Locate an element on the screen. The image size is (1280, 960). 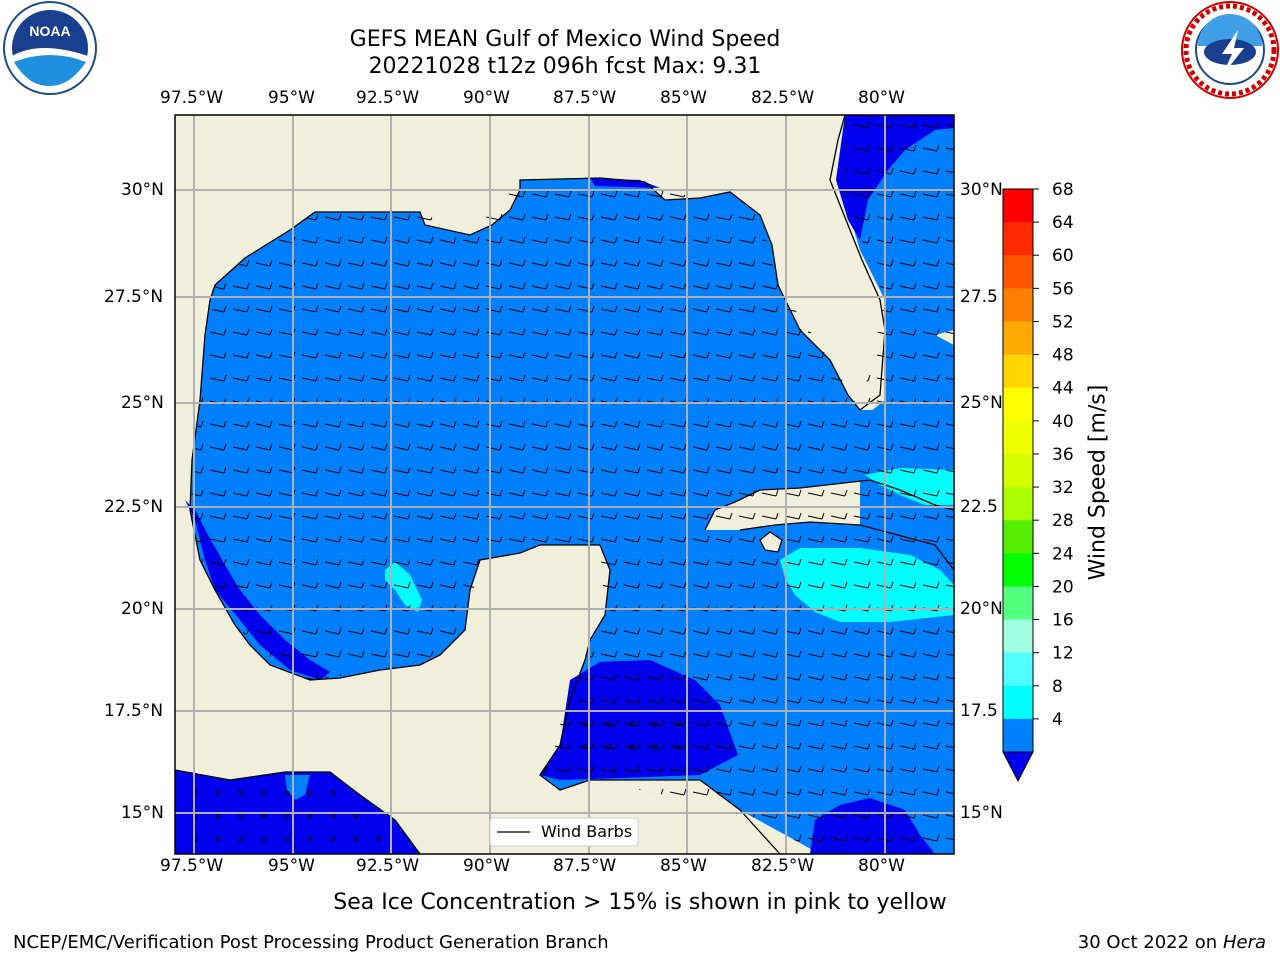
lon-label-top: 85°W is located at coordinates (683, 98).